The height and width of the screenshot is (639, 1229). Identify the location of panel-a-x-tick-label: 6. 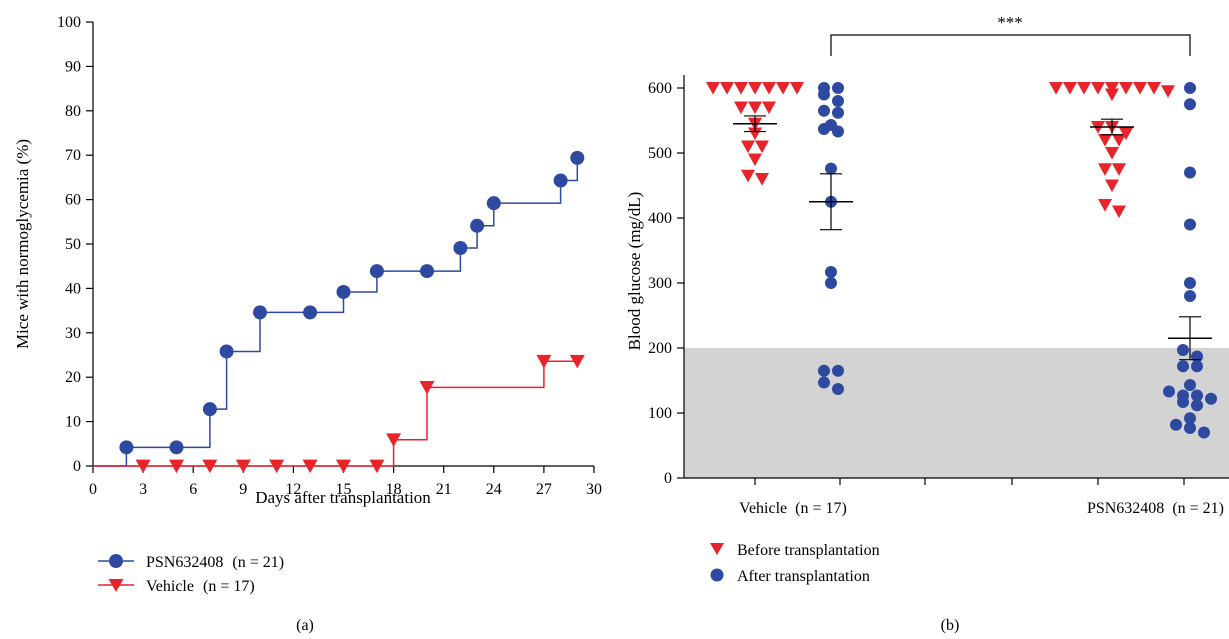
(193, 489).